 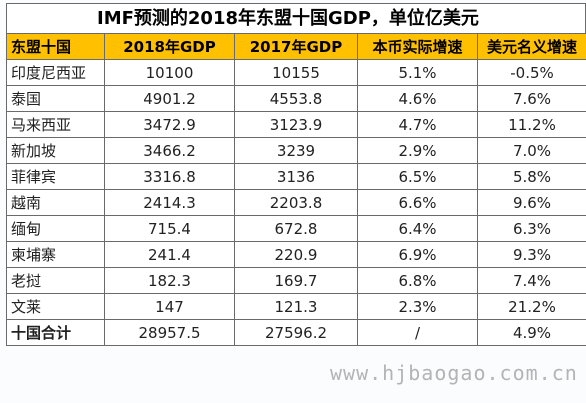 I want to click on real-growth-cell: 2.3%, so click(x=417, y=306).